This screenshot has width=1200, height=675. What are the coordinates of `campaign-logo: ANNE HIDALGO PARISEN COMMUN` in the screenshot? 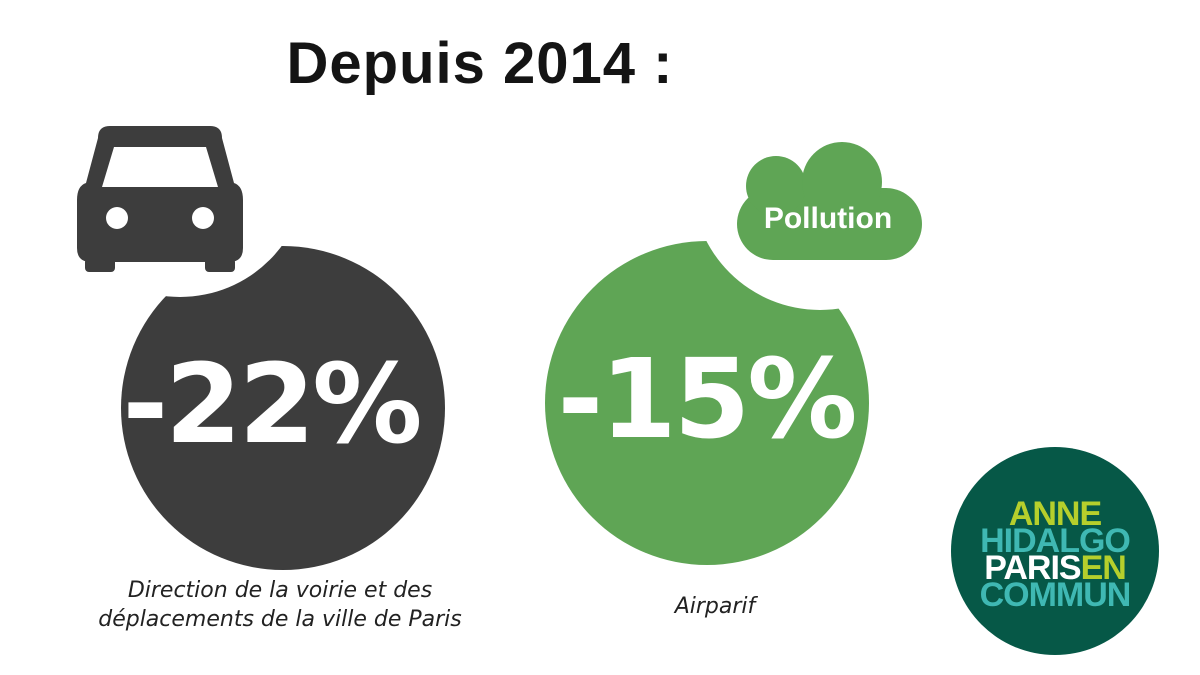 It's located at (1055, 551).